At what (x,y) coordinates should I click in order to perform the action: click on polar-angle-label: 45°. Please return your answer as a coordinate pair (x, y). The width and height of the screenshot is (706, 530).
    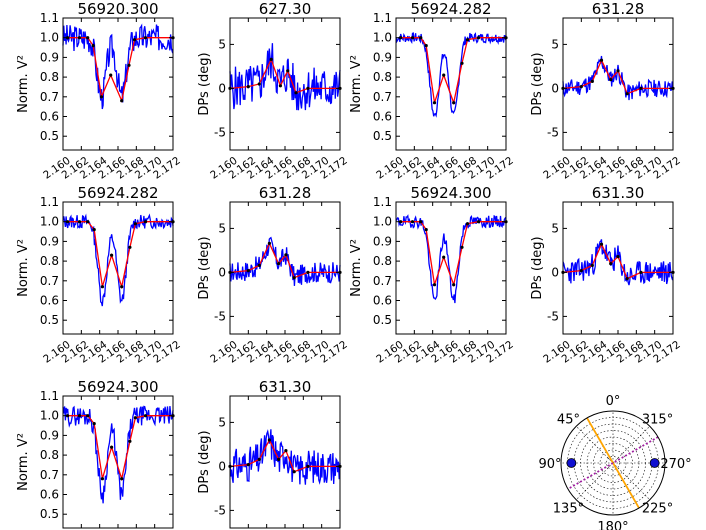
    Looking at the image, I should click on (568, 419).